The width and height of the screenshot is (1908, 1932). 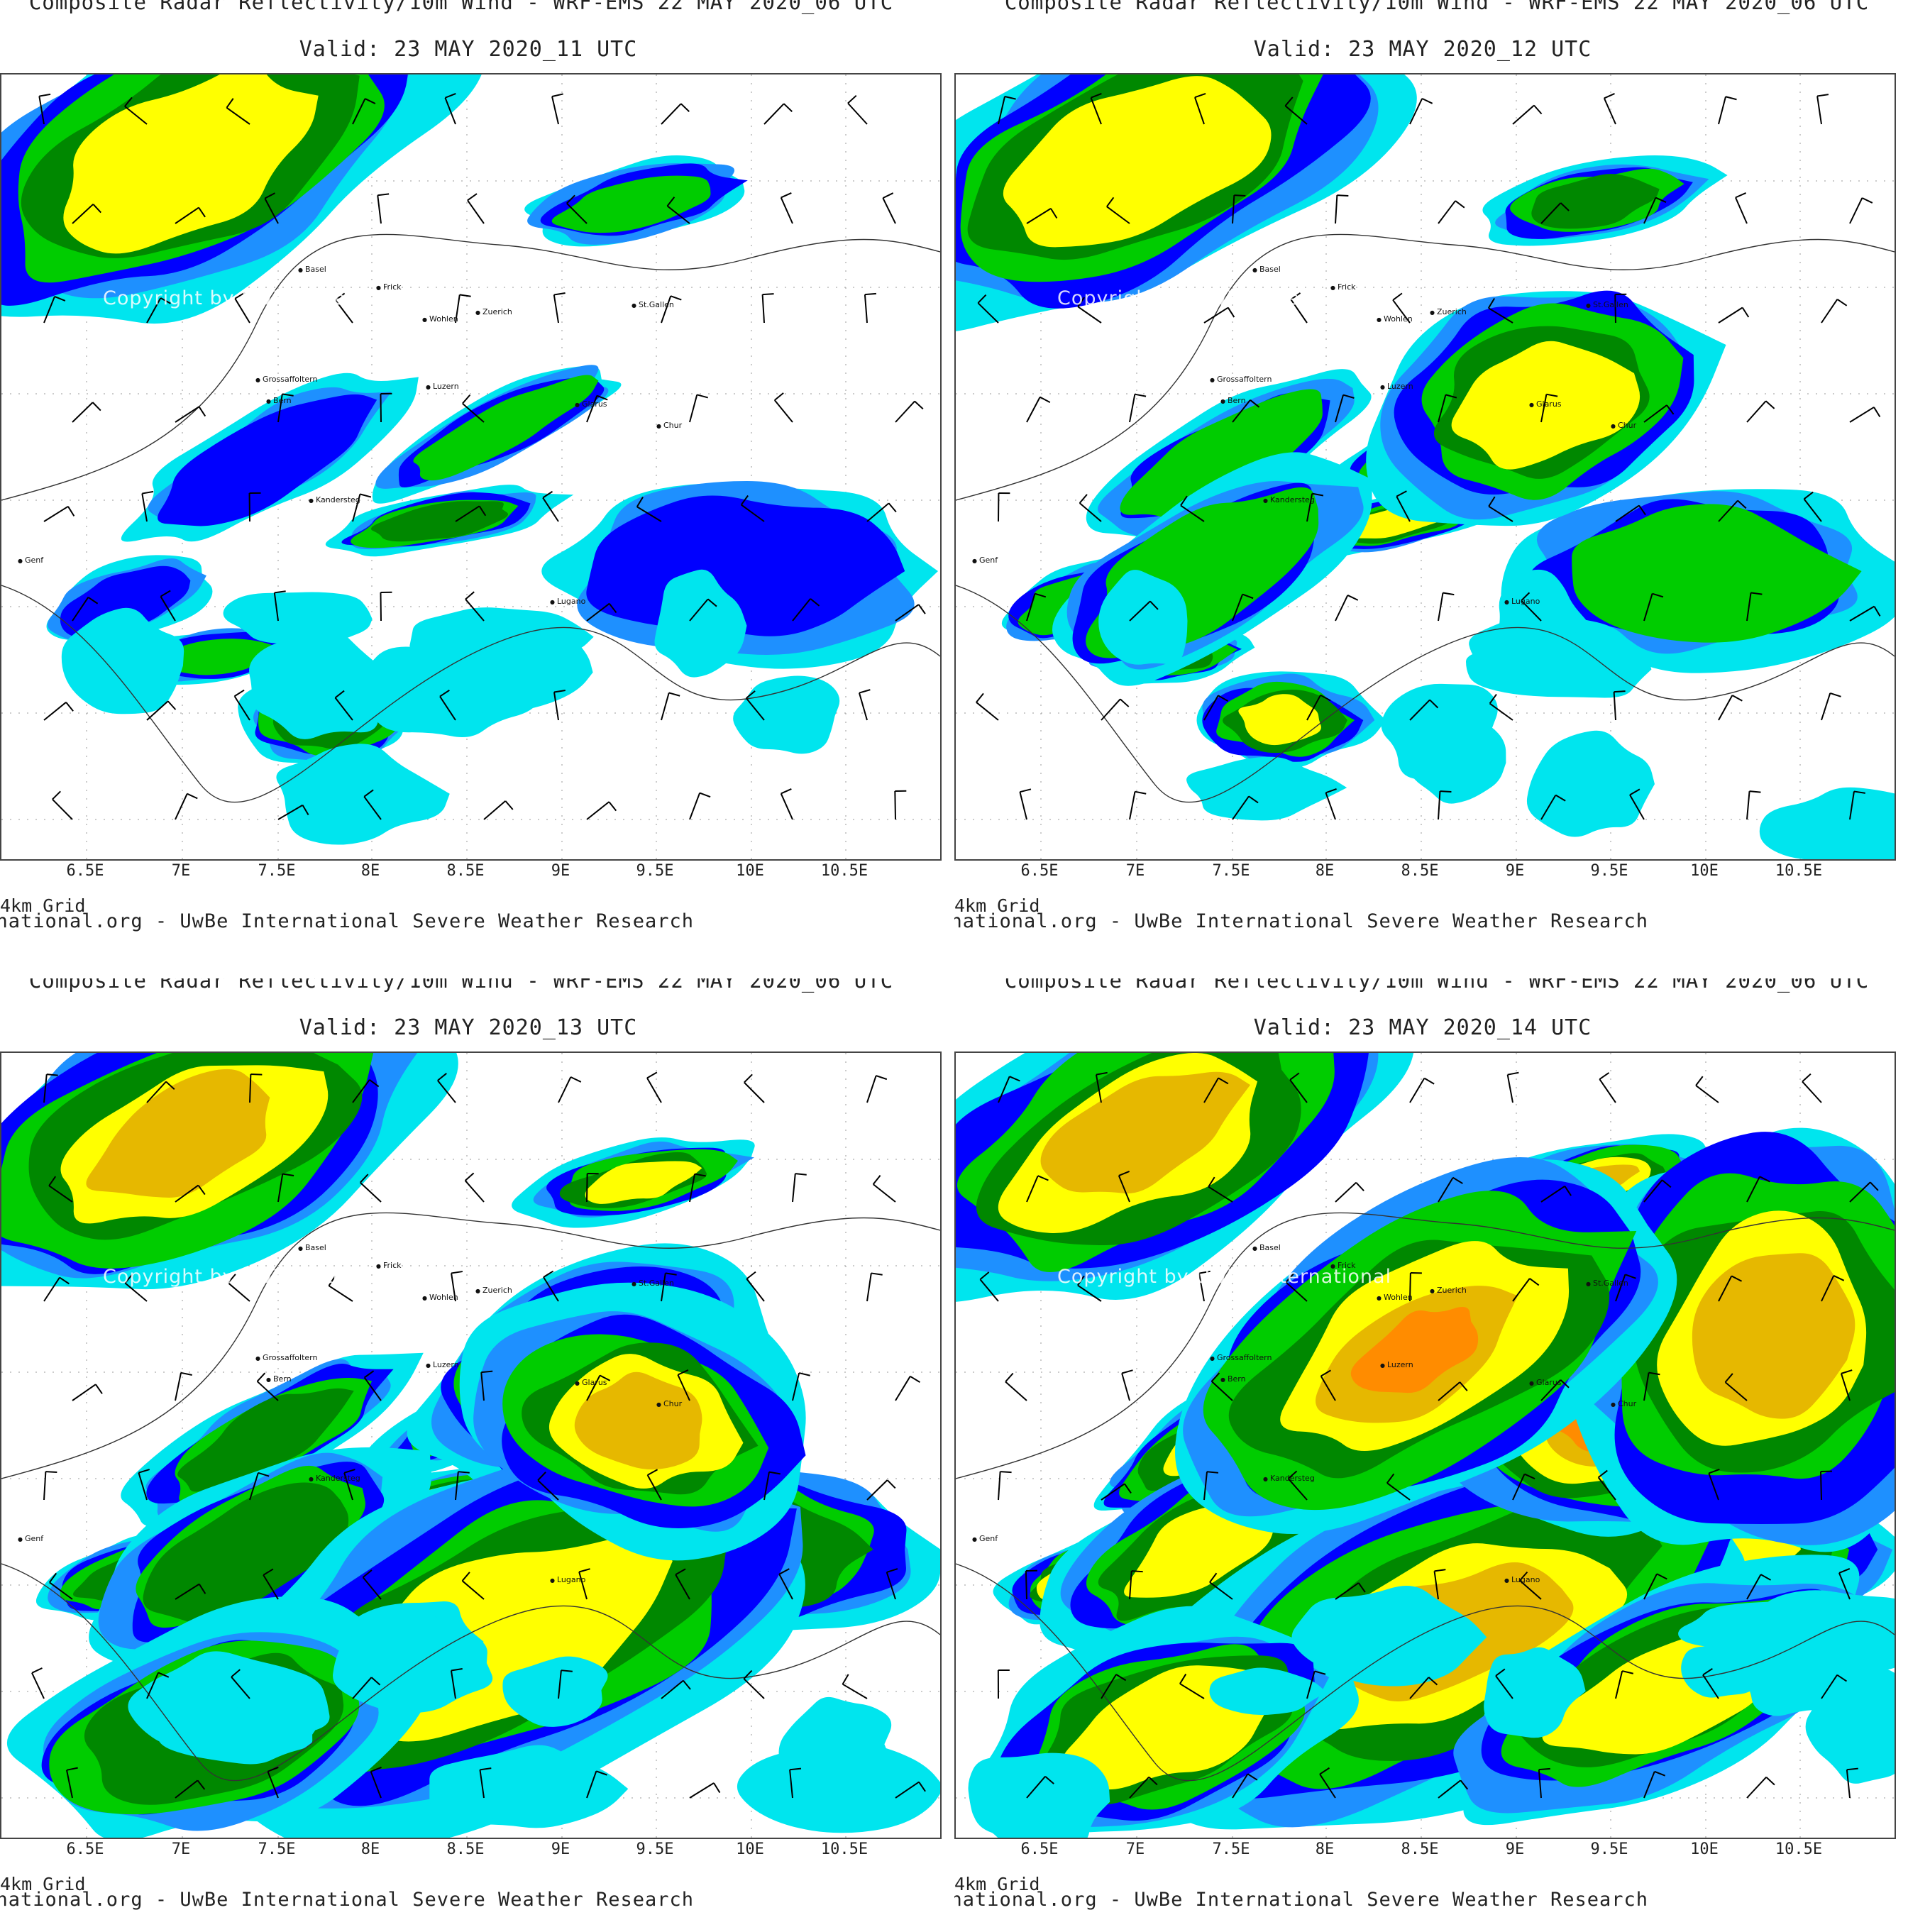 What do you see at coordinates (1422, 1027) in the screenshot?
I see `valid-time: Valid: 23 MAY 2020_14 UTC` at bounding box center [1422, 1027].